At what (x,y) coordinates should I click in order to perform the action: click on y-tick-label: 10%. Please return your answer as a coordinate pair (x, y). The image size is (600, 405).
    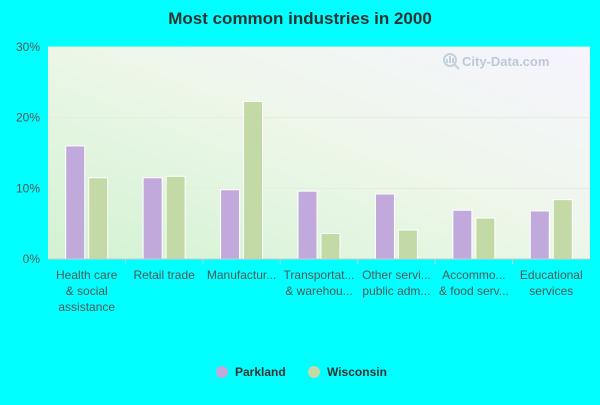
    Looking at the image, I should click on (28, 188).